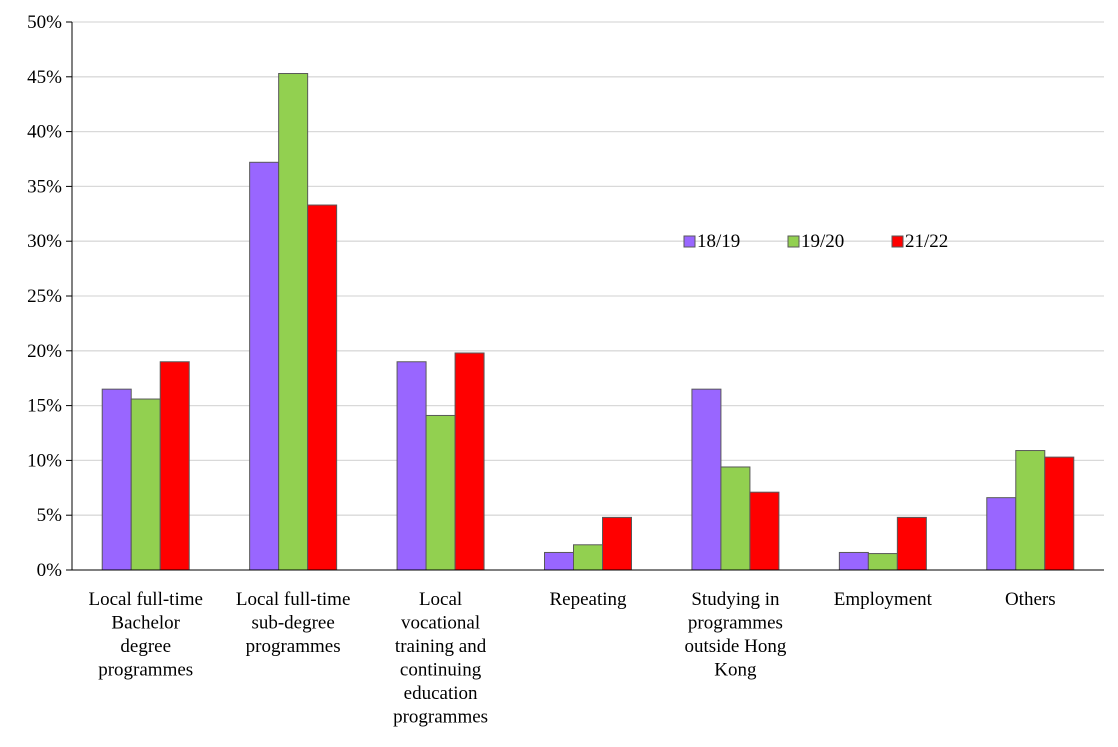 The width and height of the screenshot is (1118, 747). What do you see at coordinates (926, 241) in the screenshot?
I see `legend-label: 21/22` at bounding box center [926, 241].